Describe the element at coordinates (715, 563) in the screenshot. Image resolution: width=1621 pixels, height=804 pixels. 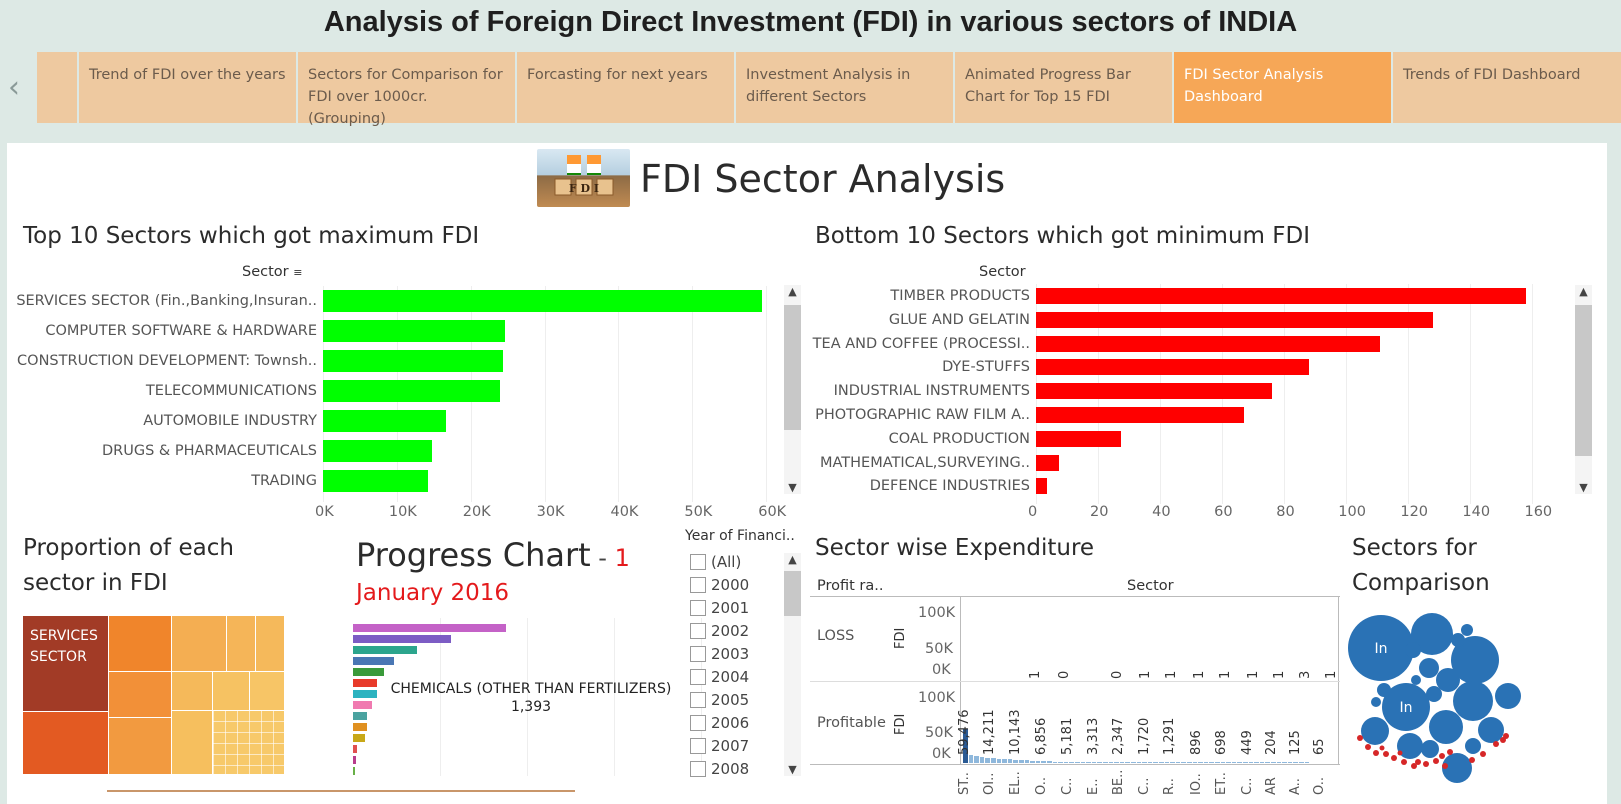
I see `year-option: (All)` at that location.